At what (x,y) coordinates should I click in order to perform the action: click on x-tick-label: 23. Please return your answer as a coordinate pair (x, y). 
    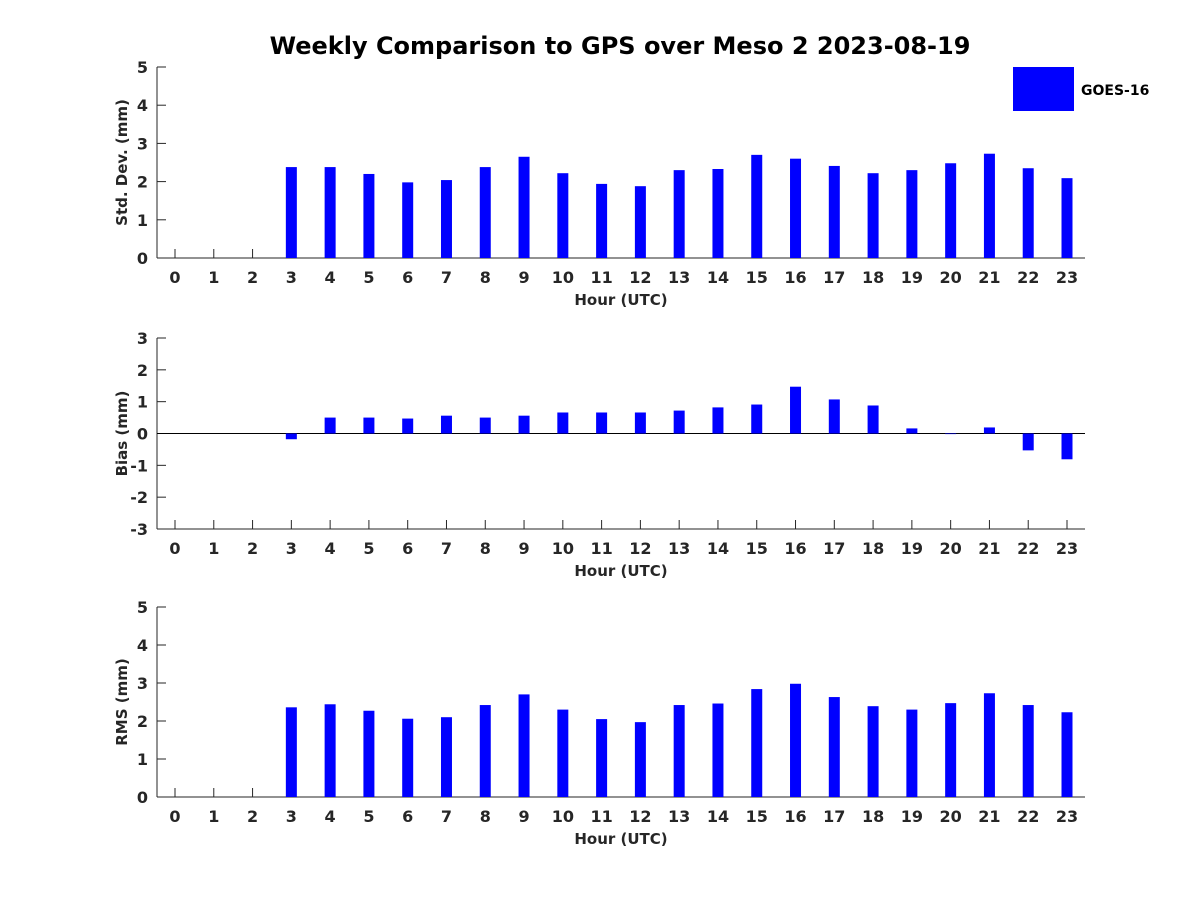
    Looking at the image, I should click on (1067, 548).